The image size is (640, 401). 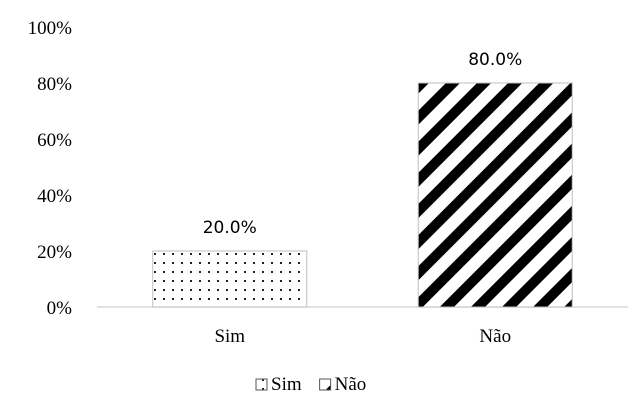 What do you see at coordinates (50, 168) in the screenshot?
I see `y-axis-ticks: 0% 20% 40% 60% 80% 100%` at bounding box center [50, 168].